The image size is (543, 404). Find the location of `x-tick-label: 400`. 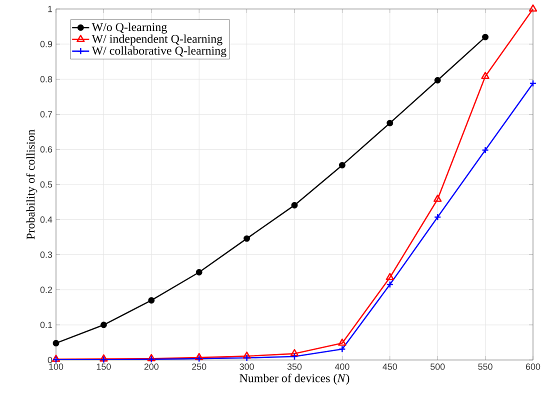

x-tick-label: 400 is located at coordinates (342, 367).